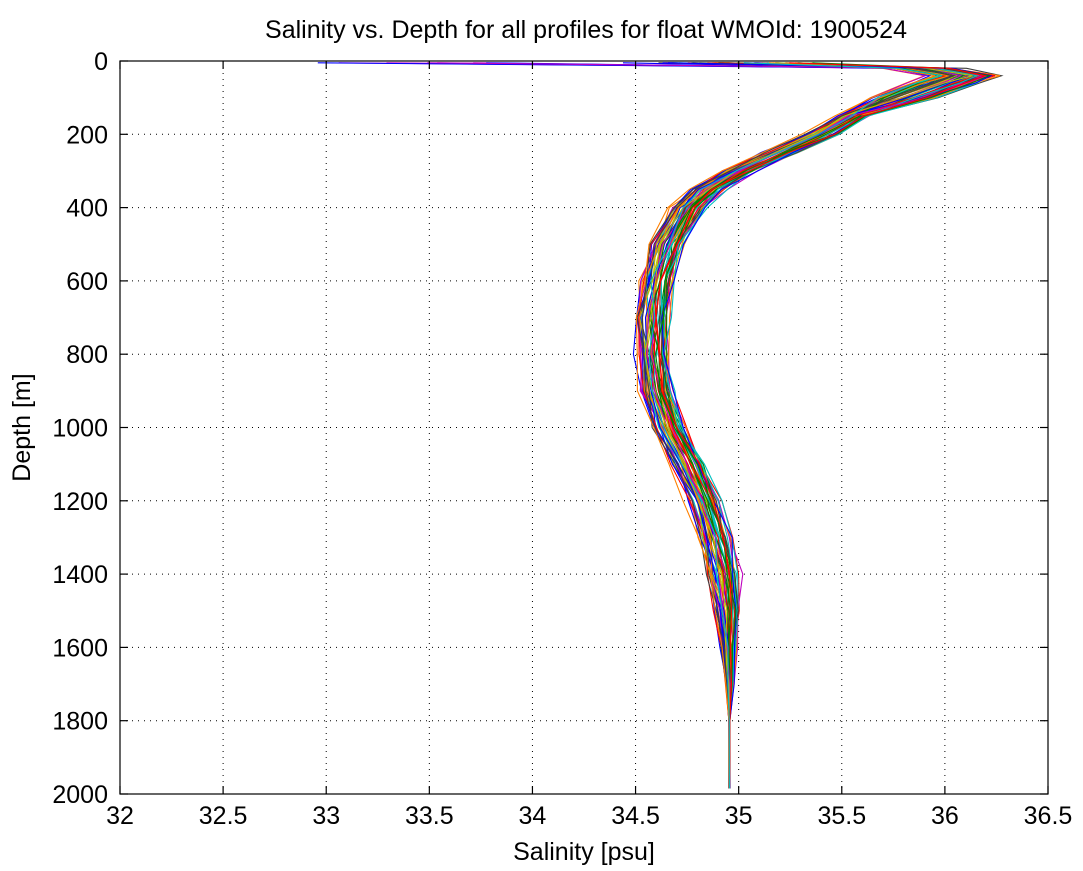 The image size is (1083, 871). I want to click on x-tick-label: 35.5, so click(841, 816).